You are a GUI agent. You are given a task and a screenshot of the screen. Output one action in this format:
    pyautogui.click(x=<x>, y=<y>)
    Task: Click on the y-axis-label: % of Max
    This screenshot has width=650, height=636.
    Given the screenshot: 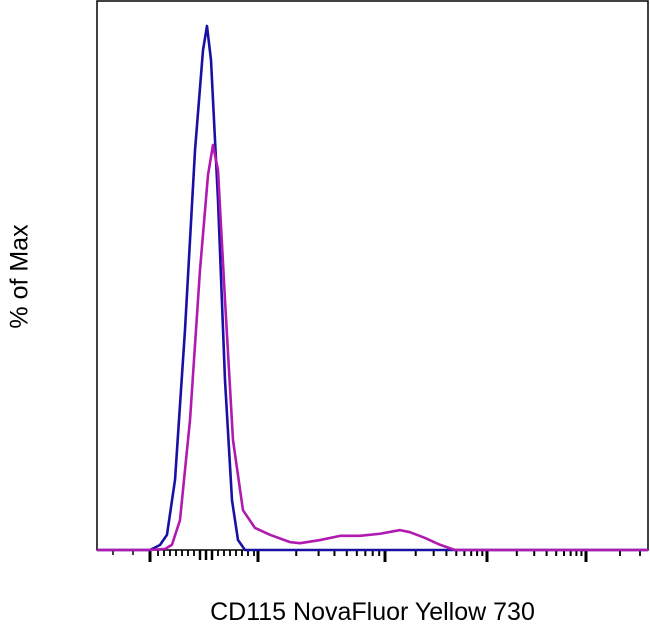 What is the action you would take?
    pyautogui.click(x=19, y=276)
    